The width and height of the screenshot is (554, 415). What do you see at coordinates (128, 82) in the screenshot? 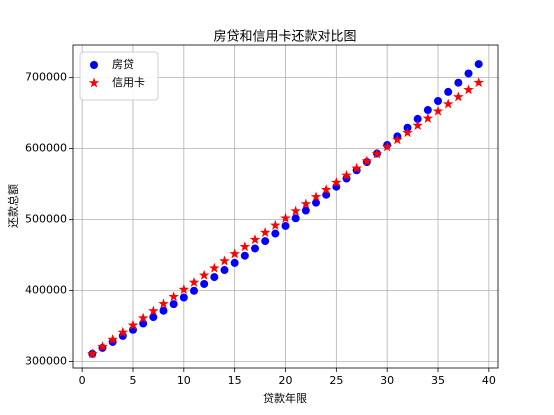
I see `legend-label: 信用卡` at bounding box center [128, 82].